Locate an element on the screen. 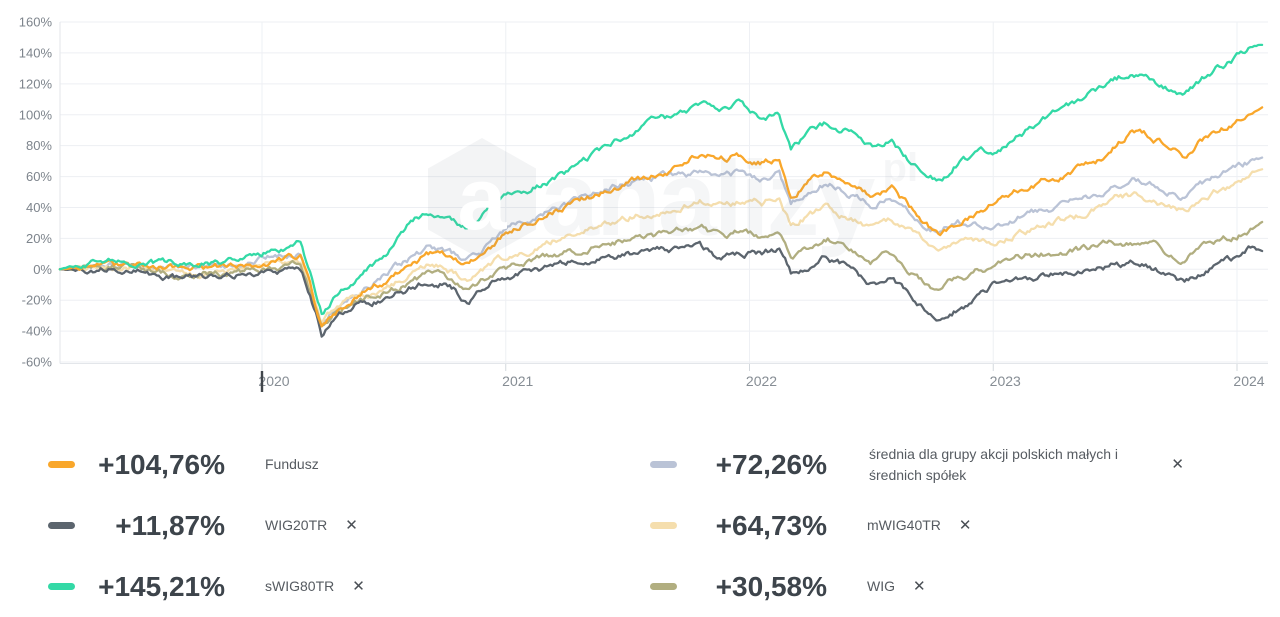 The height and width of the screenshot is (617, 1280). series-swatch-mwig40tr is located at coordinates (663, 525).